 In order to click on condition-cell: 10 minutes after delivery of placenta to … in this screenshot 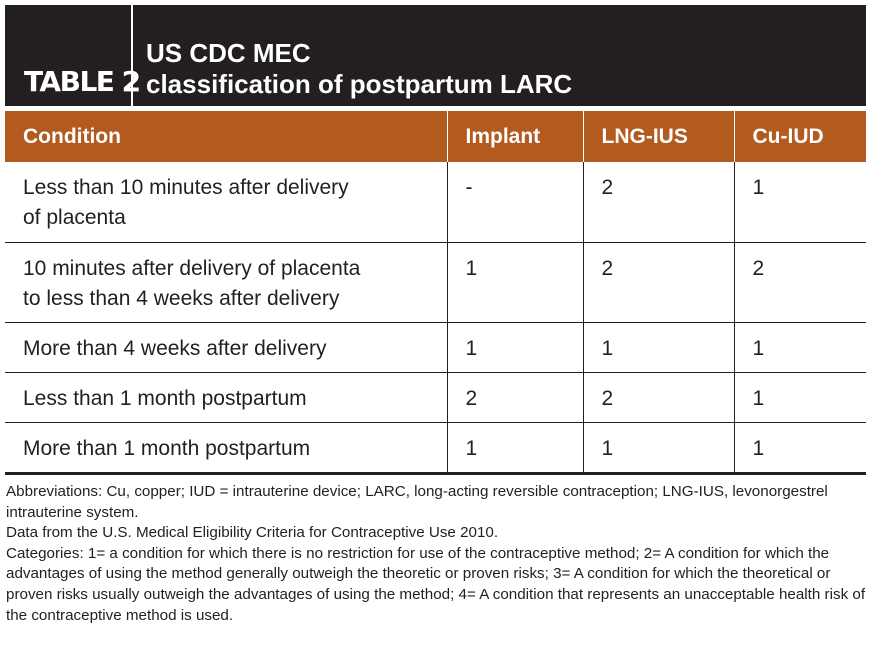, I will do `click(226, 282)`.